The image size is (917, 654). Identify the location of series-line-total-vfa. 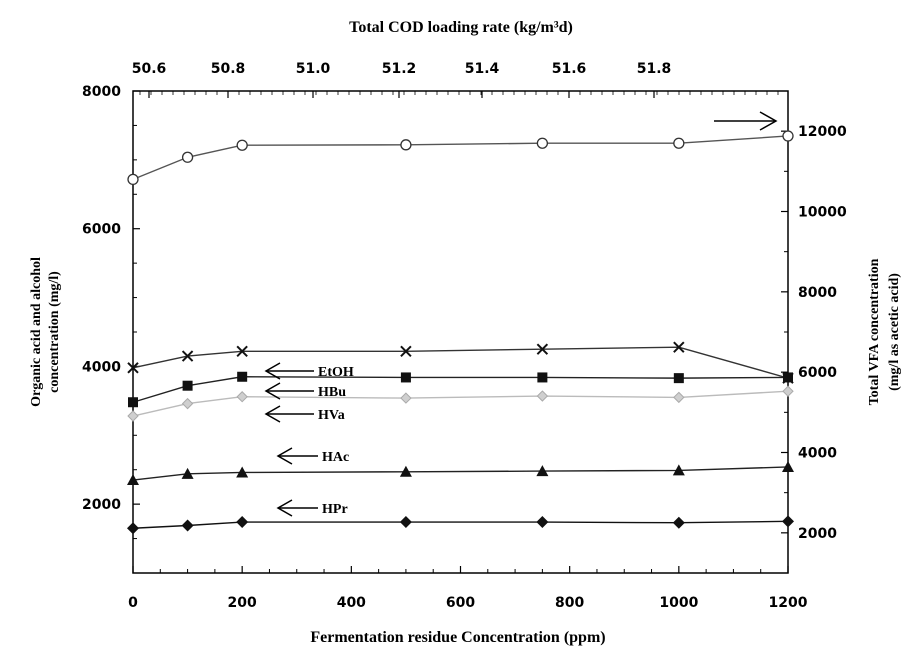
(460, 158).